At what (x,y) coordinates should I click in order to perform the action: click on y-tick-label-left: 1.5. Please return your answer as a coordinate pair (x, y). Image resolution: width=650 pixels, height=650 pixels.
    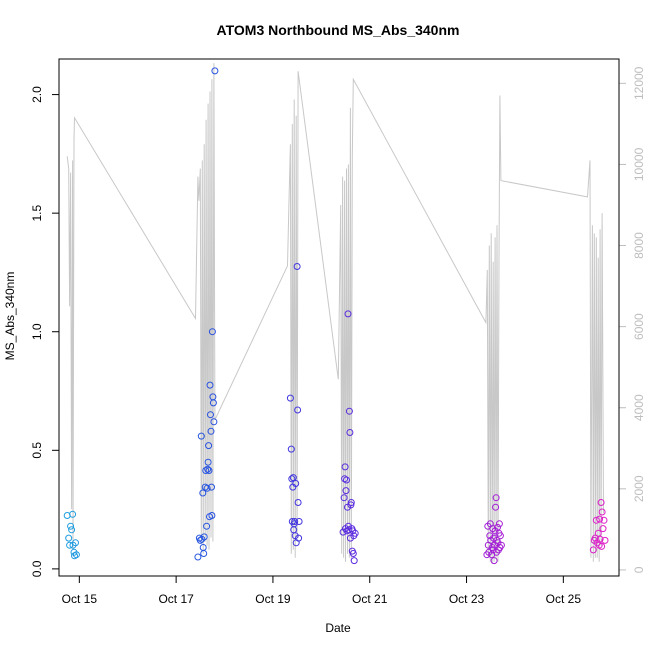
    Looking at the image, I should click on (37, 212).